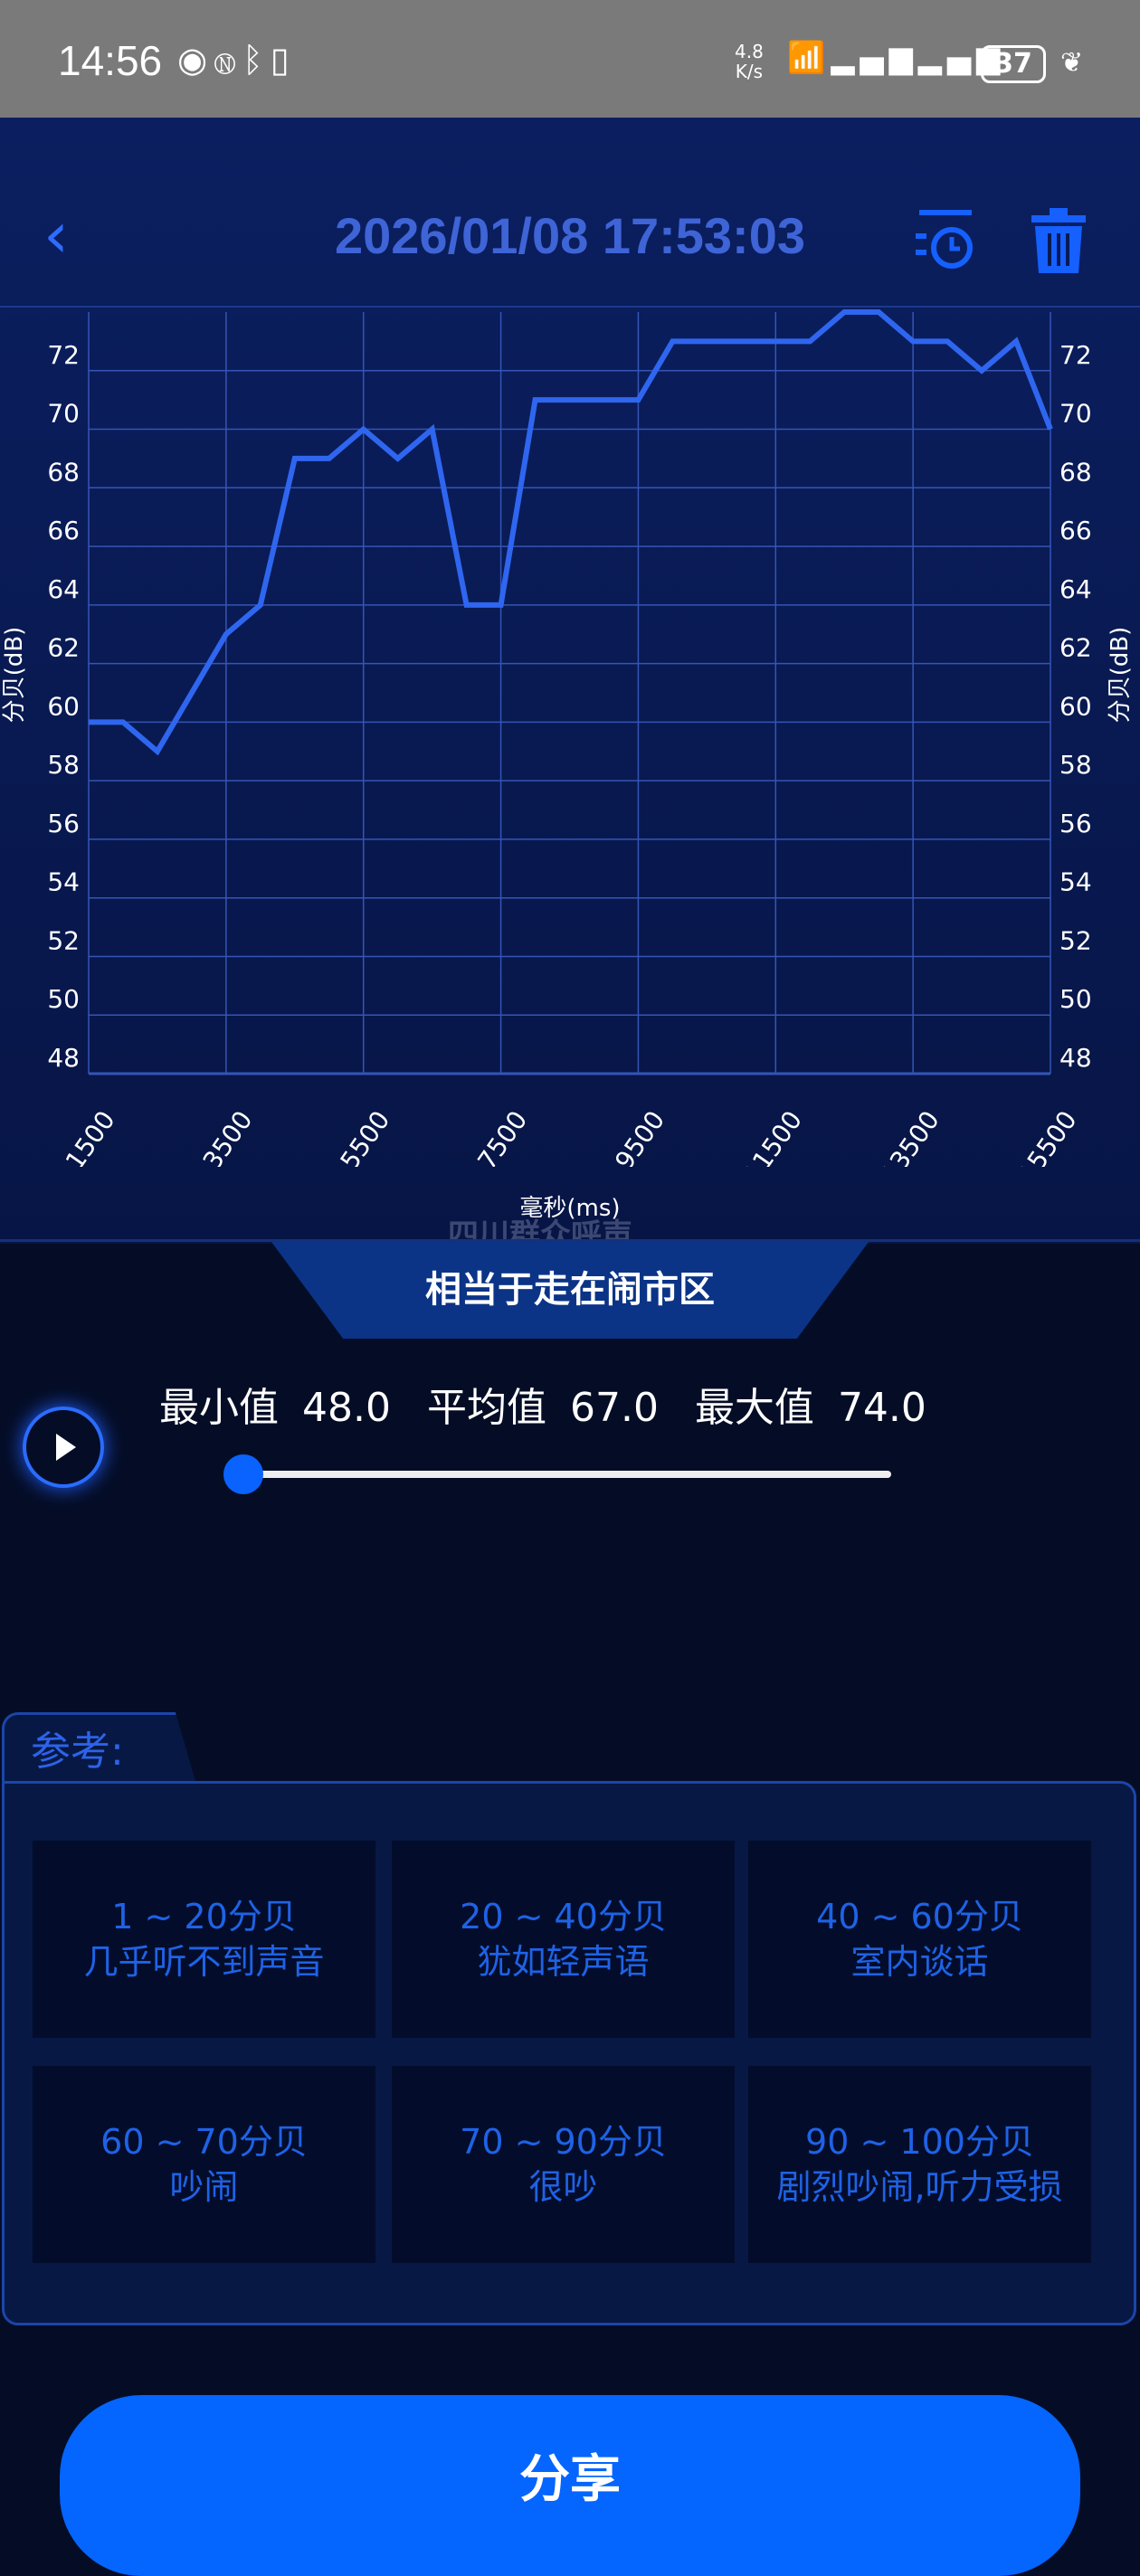 Image resolution: width=1140 pixels, height=2576 pixels. I want to click on y-tick-label-right: 72, so click(1076, 355).